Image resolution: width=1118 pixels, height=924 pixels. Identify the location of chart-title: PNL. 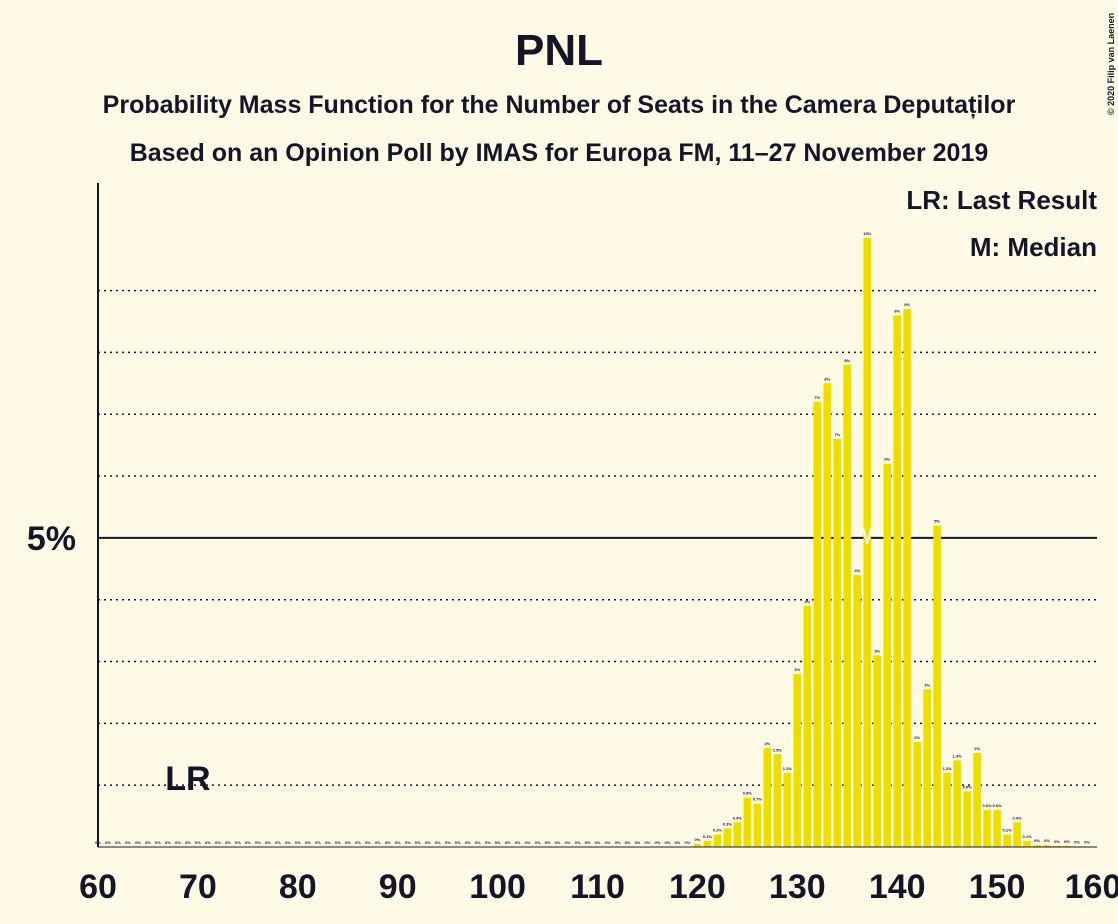
(559, 50).